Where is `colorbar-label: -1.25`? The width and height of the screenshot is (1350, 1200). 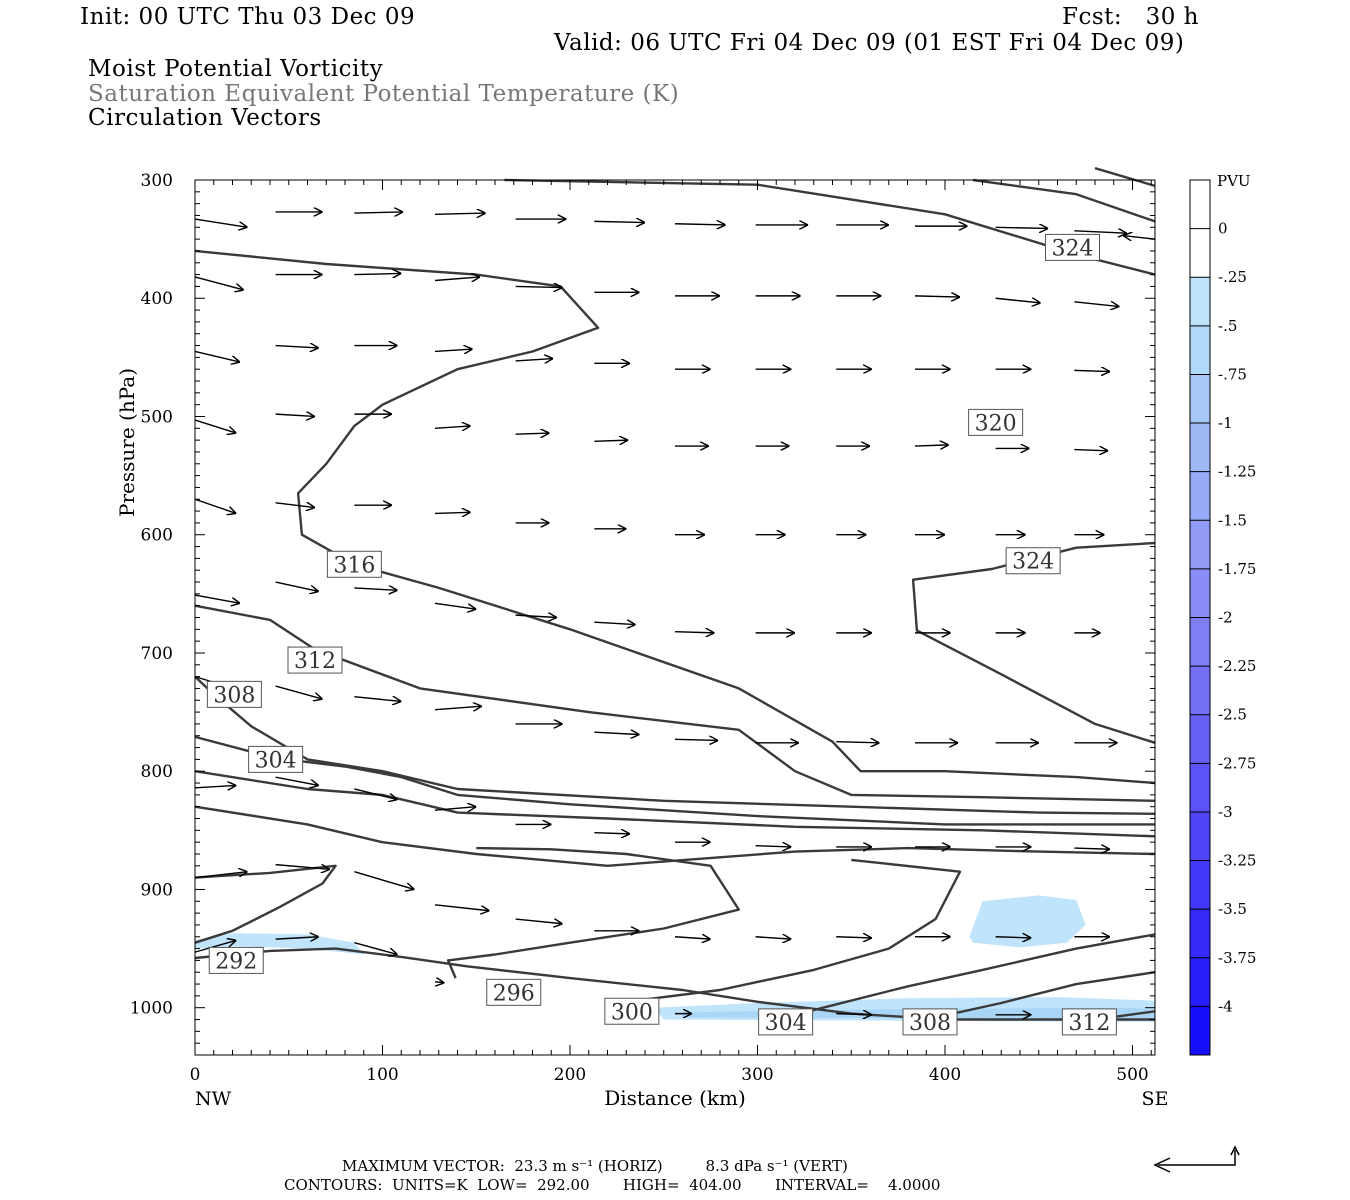 colorbar-label: -1.25 is located at coordinates (1237, 472).